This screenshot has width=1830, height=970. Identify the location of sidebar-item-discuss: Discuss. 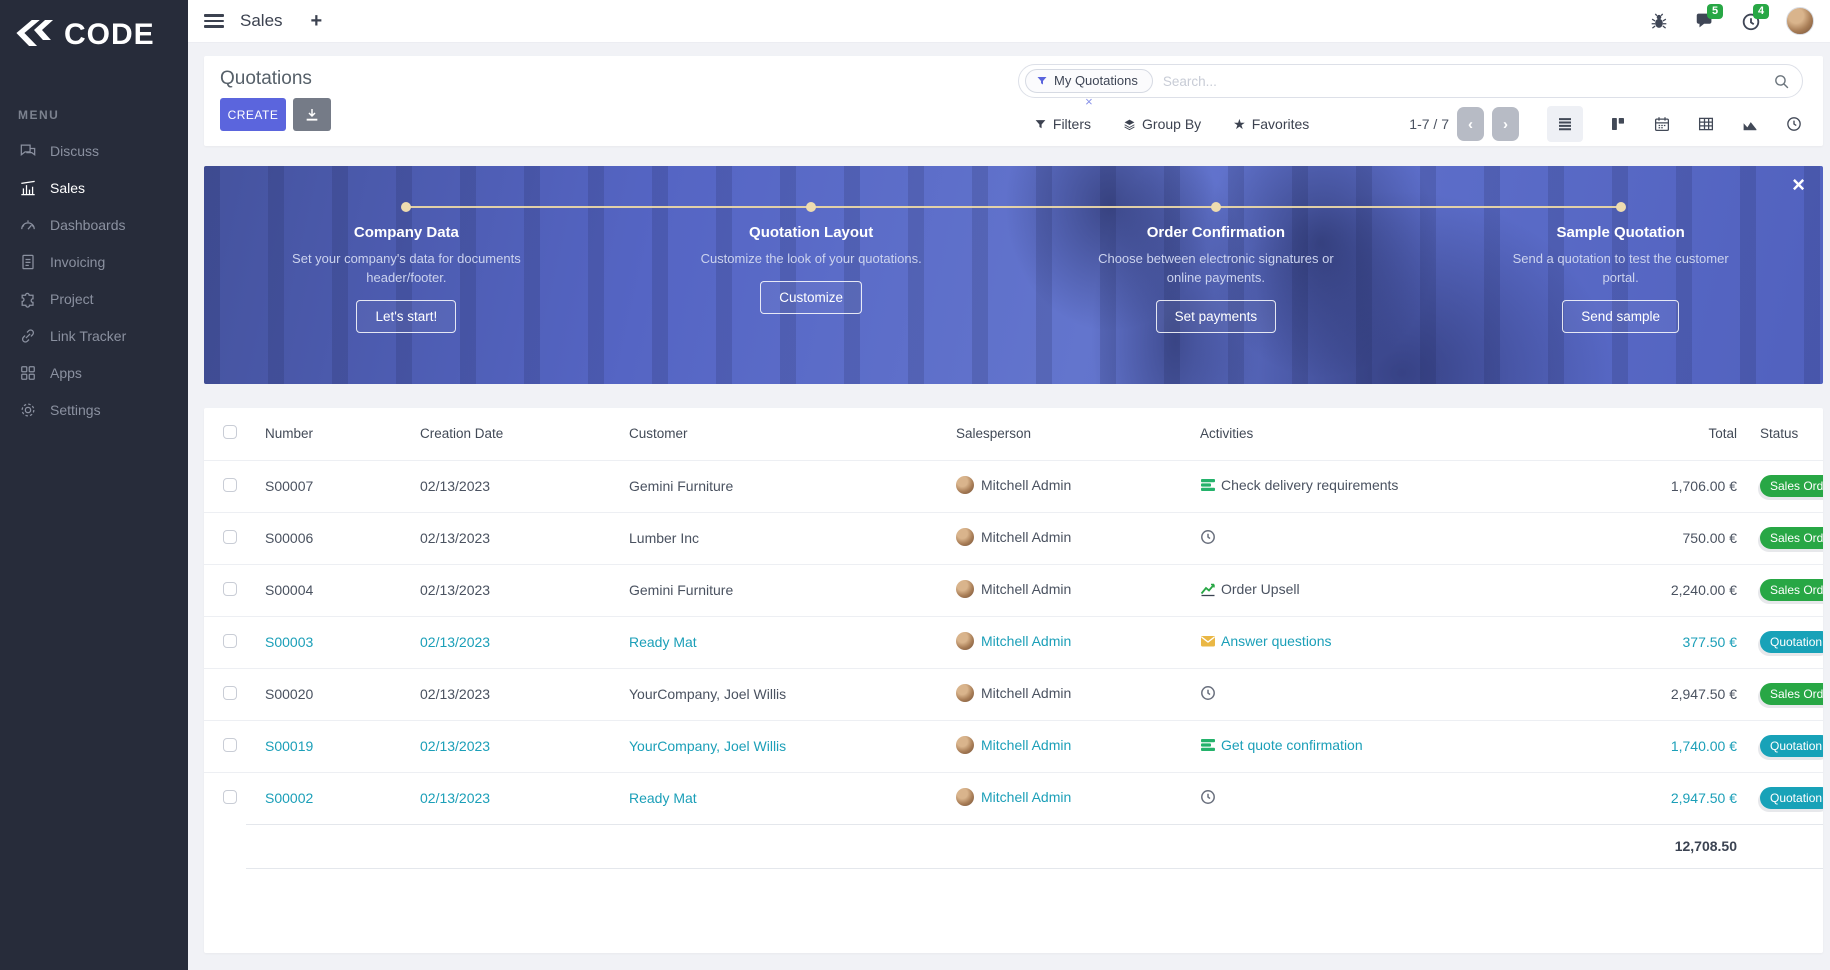
(94, 150).